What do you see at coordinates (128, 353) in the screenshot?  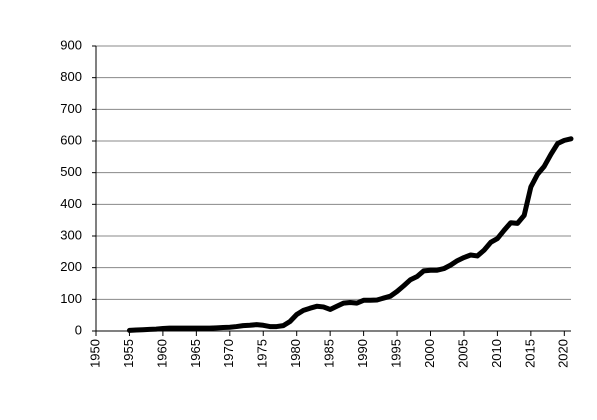 I see `x-tick-label: 1955` at bounding box center [128, 353].